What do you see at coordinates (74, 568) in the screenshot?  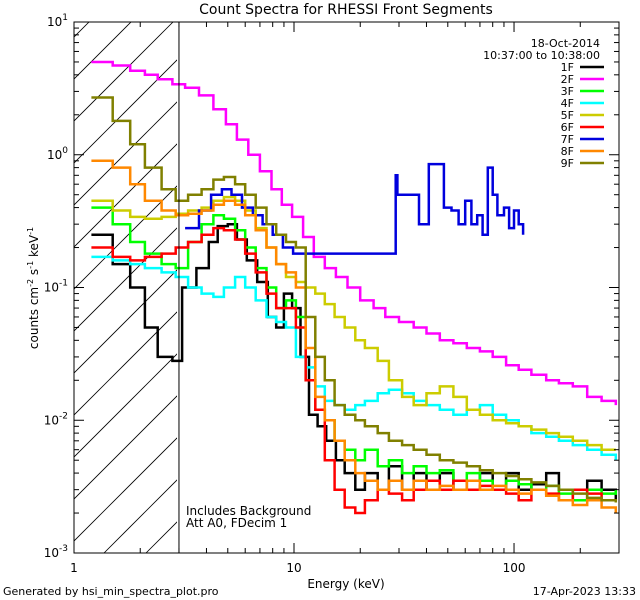 I see `x-tick-label: 1` at bounding box center [74, 568].